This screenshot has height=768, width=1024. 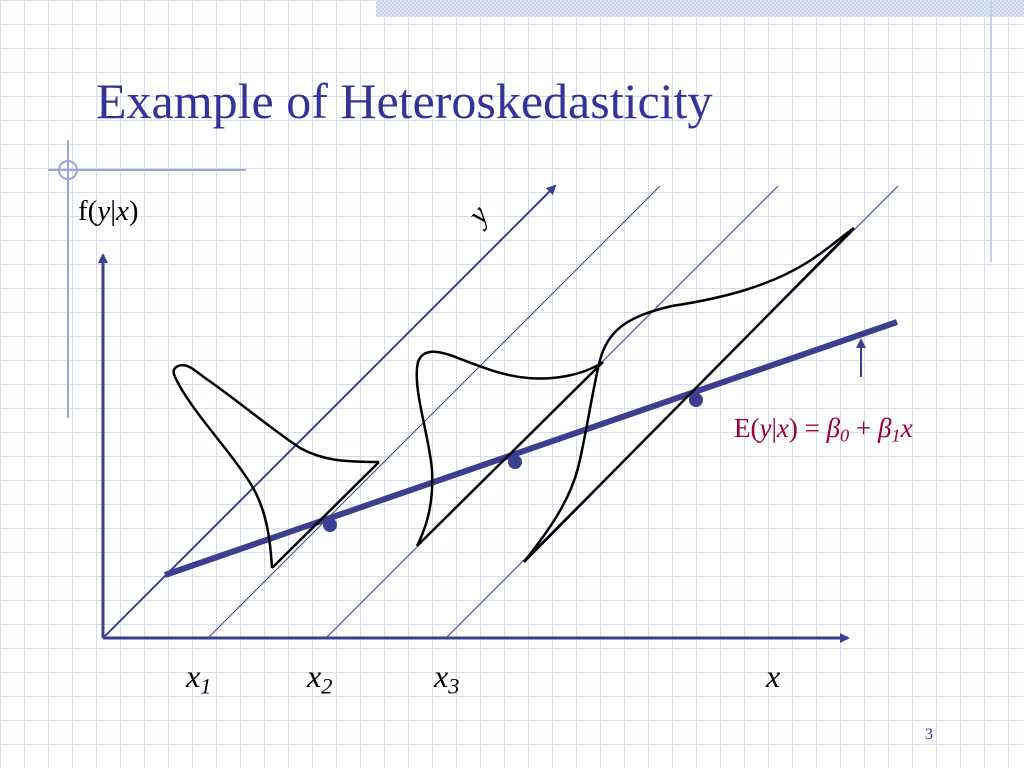 I want to click on mean-point-x1, so click(x=330, y=525).